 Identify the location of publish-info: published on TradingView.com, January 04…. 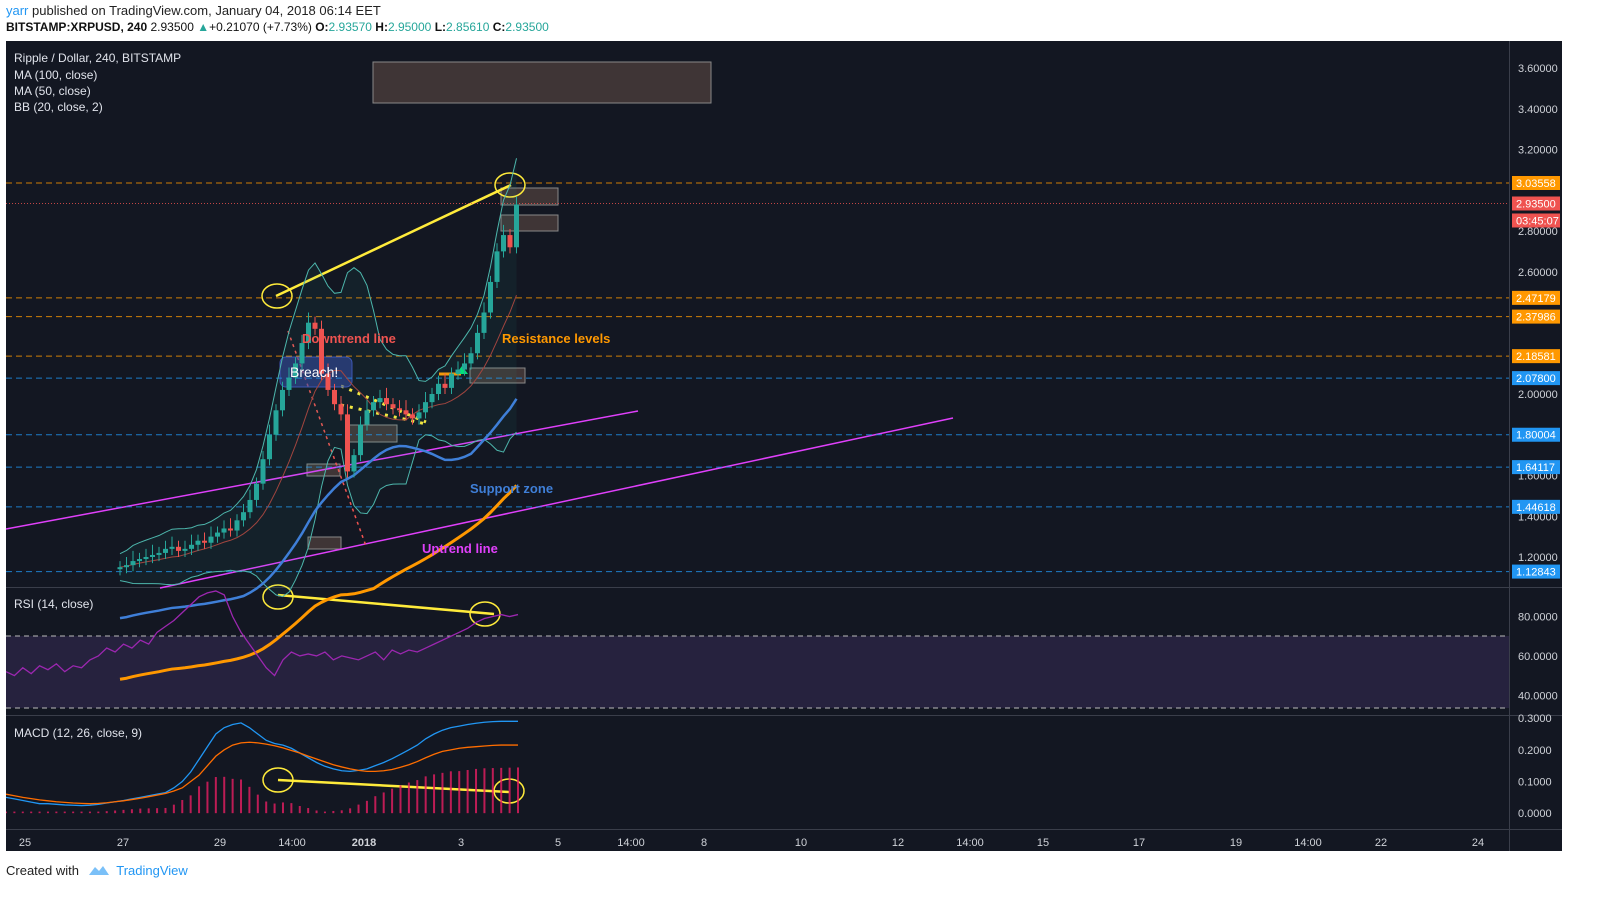
(204, 10).